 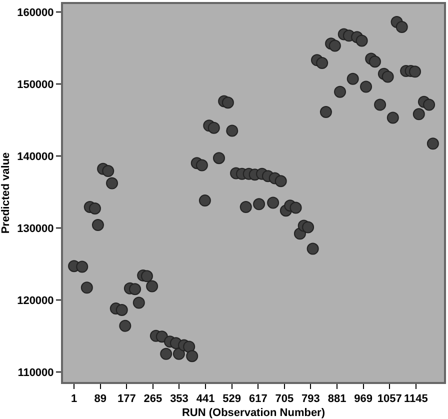 What do you see at coordinates (179, 399) in the screenshot?
I see `x-tick-label: 353` at bounding box center [179, 399].